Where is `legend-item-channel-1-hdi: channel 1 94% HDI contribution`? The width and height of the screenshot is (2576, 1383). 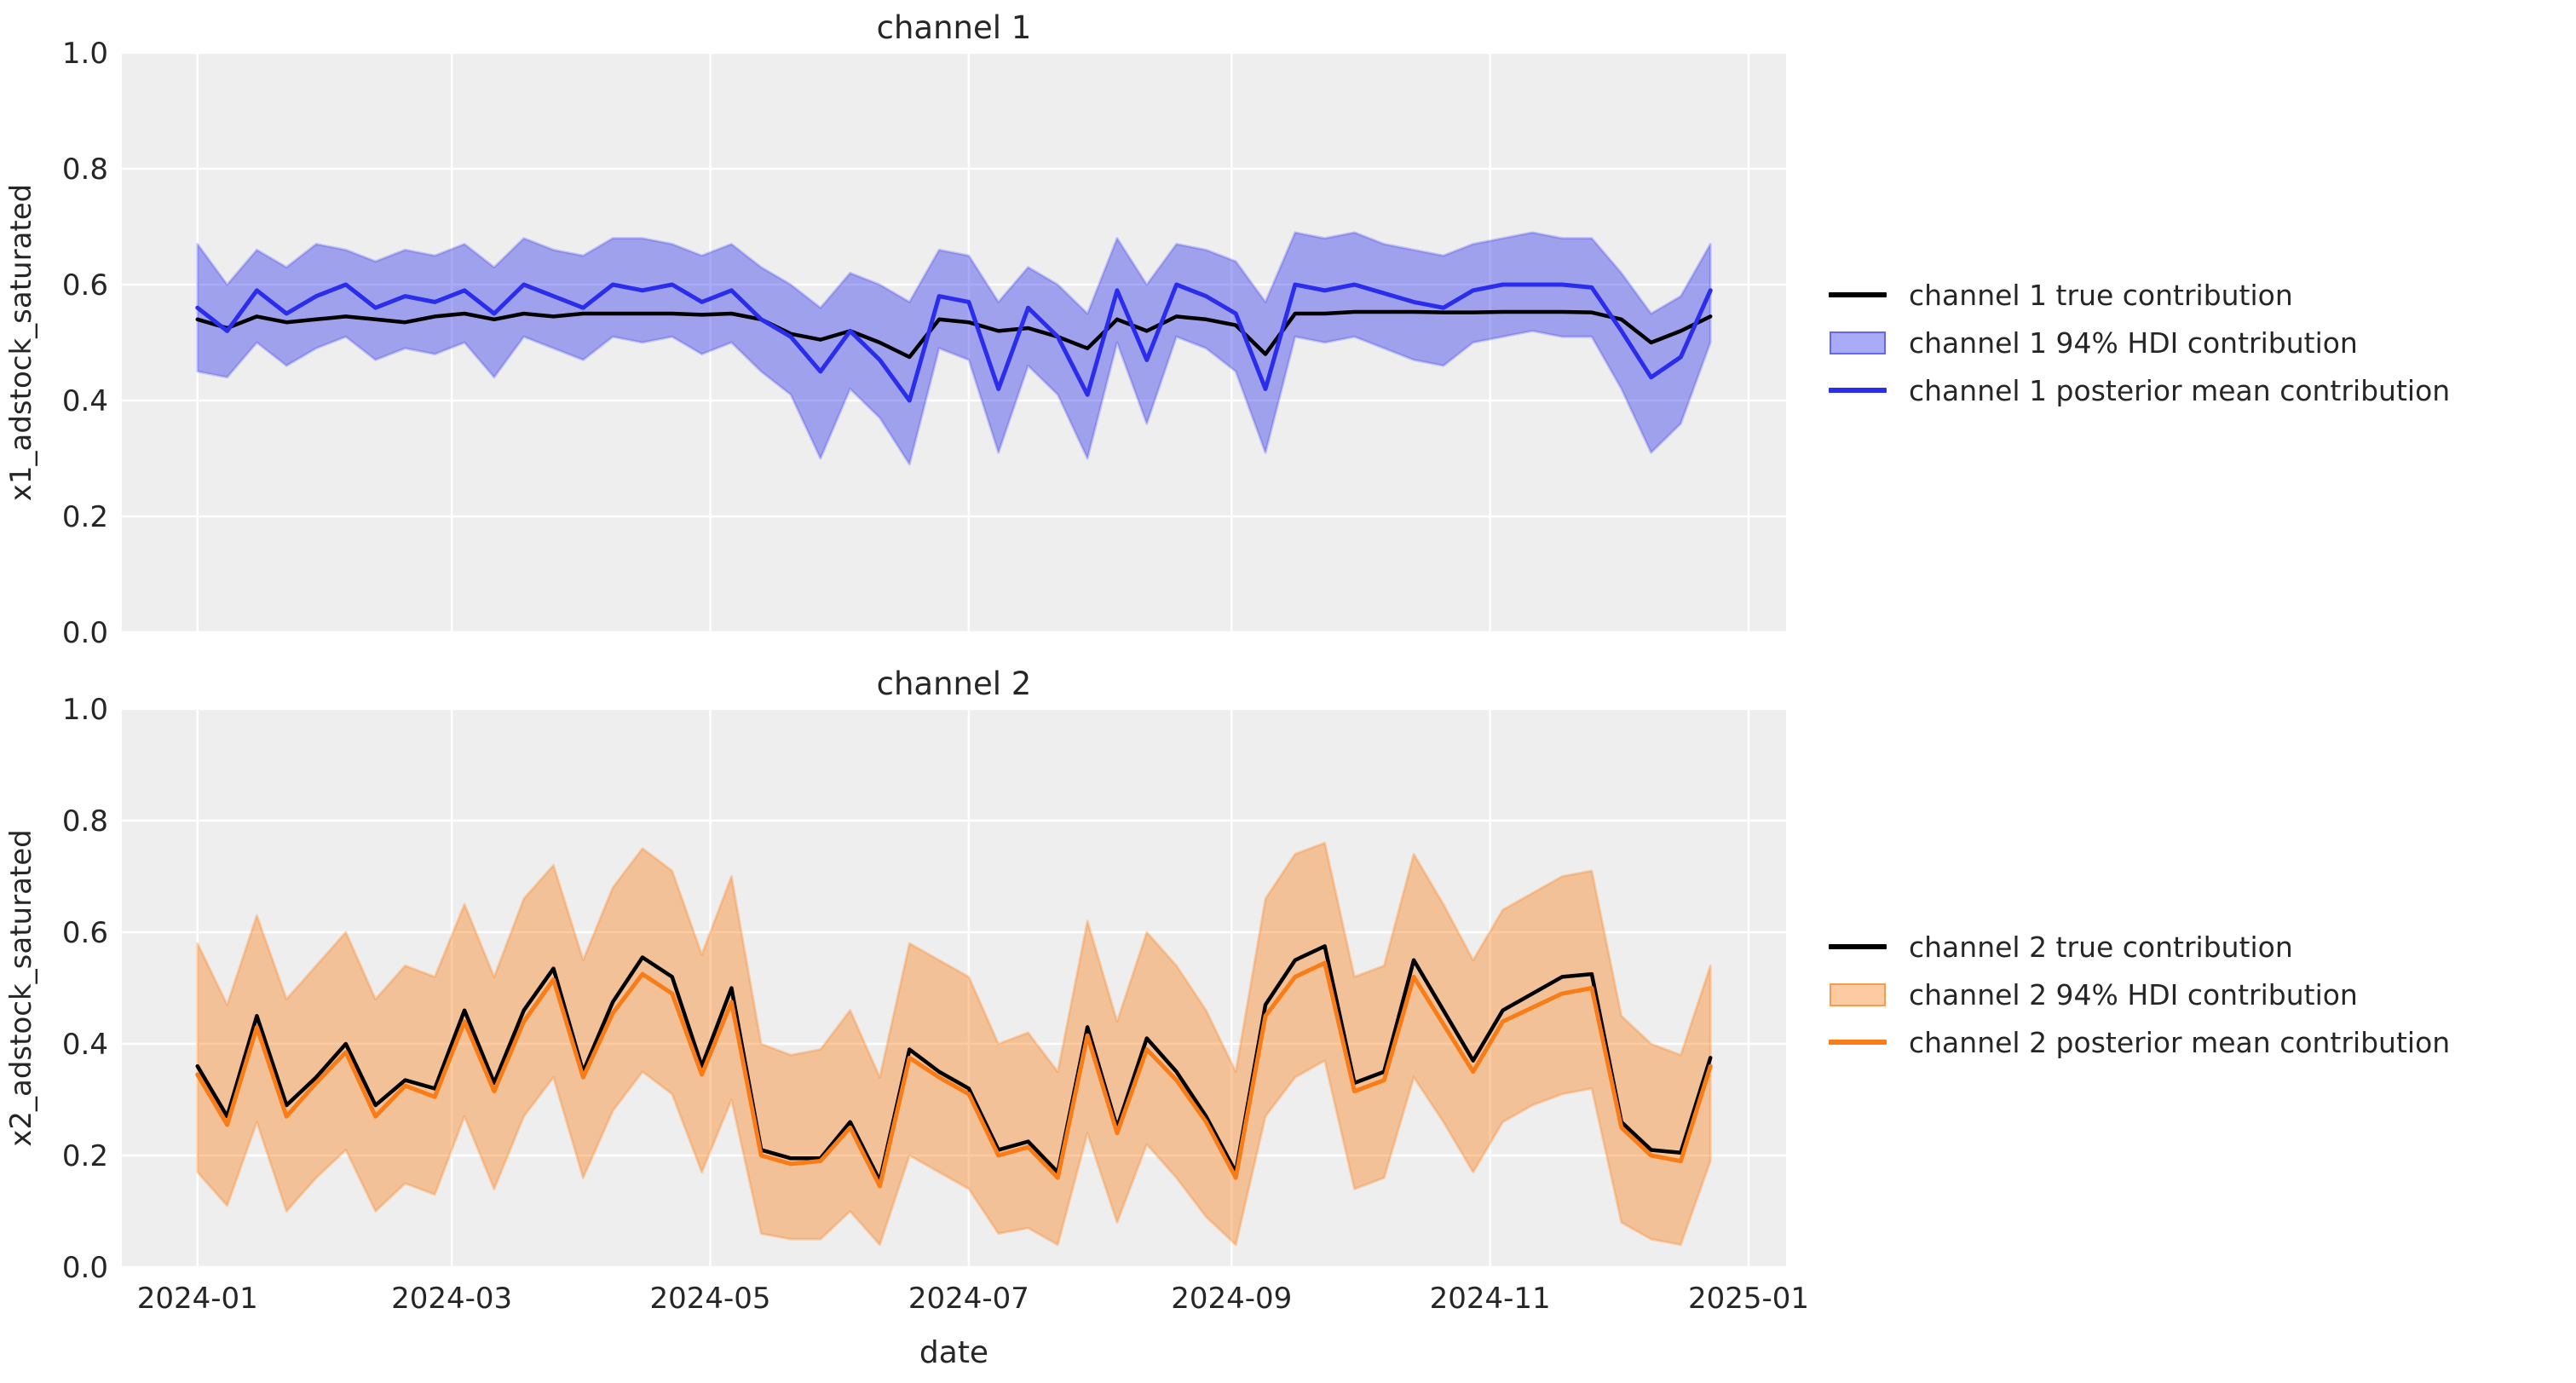
legend-item-channel-1-hdi: channel 1 94% HDI contribution is located at coordinates (2139, 342).